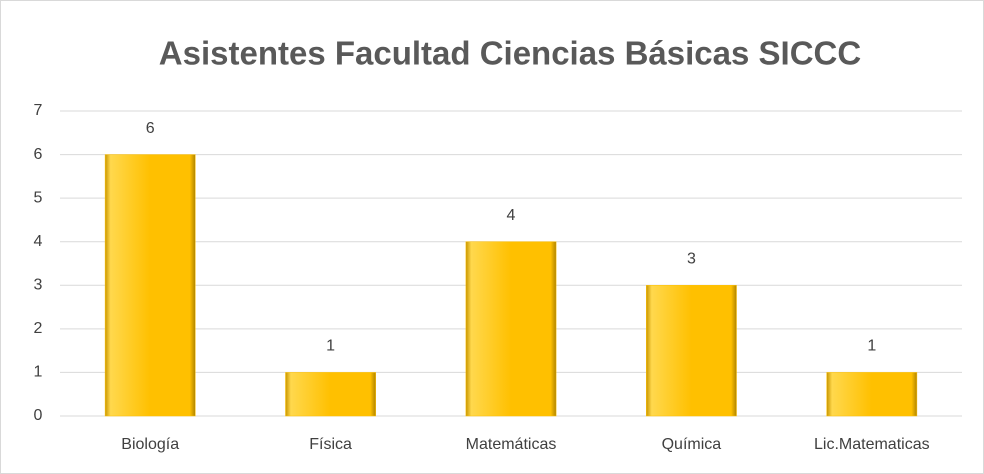 The width and height of the screenshot is (984, 474). What do you see at coordinates (150, 128) in the screenshot?
I see `data-label: 6` at bounding box center [150, 128].